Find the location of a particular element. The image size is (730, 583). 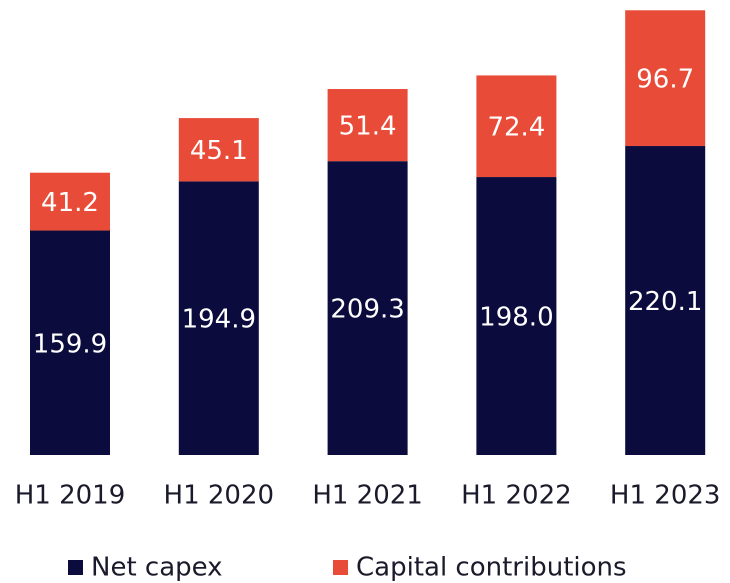

x-tick-label: H1 2022 is located at coordinates (516, 496).